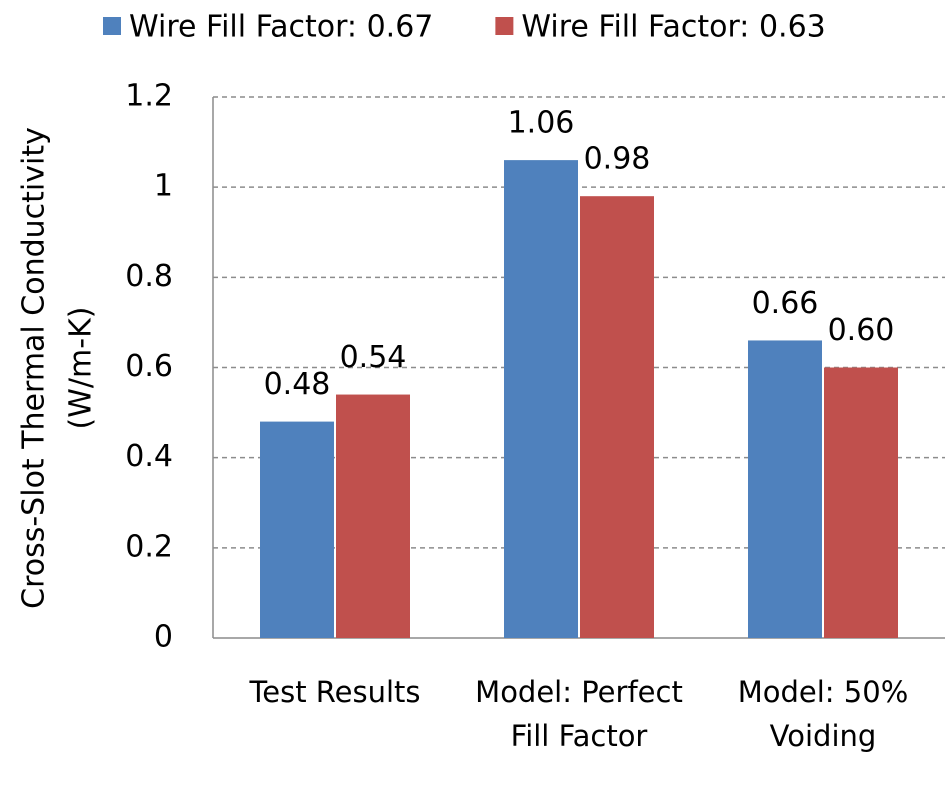 Image resolution: width=945 pixels, height=812 pixels. Describe the element at coordinates (785, 303) in the screenshot. I see `value-label: 0.66` at that location.